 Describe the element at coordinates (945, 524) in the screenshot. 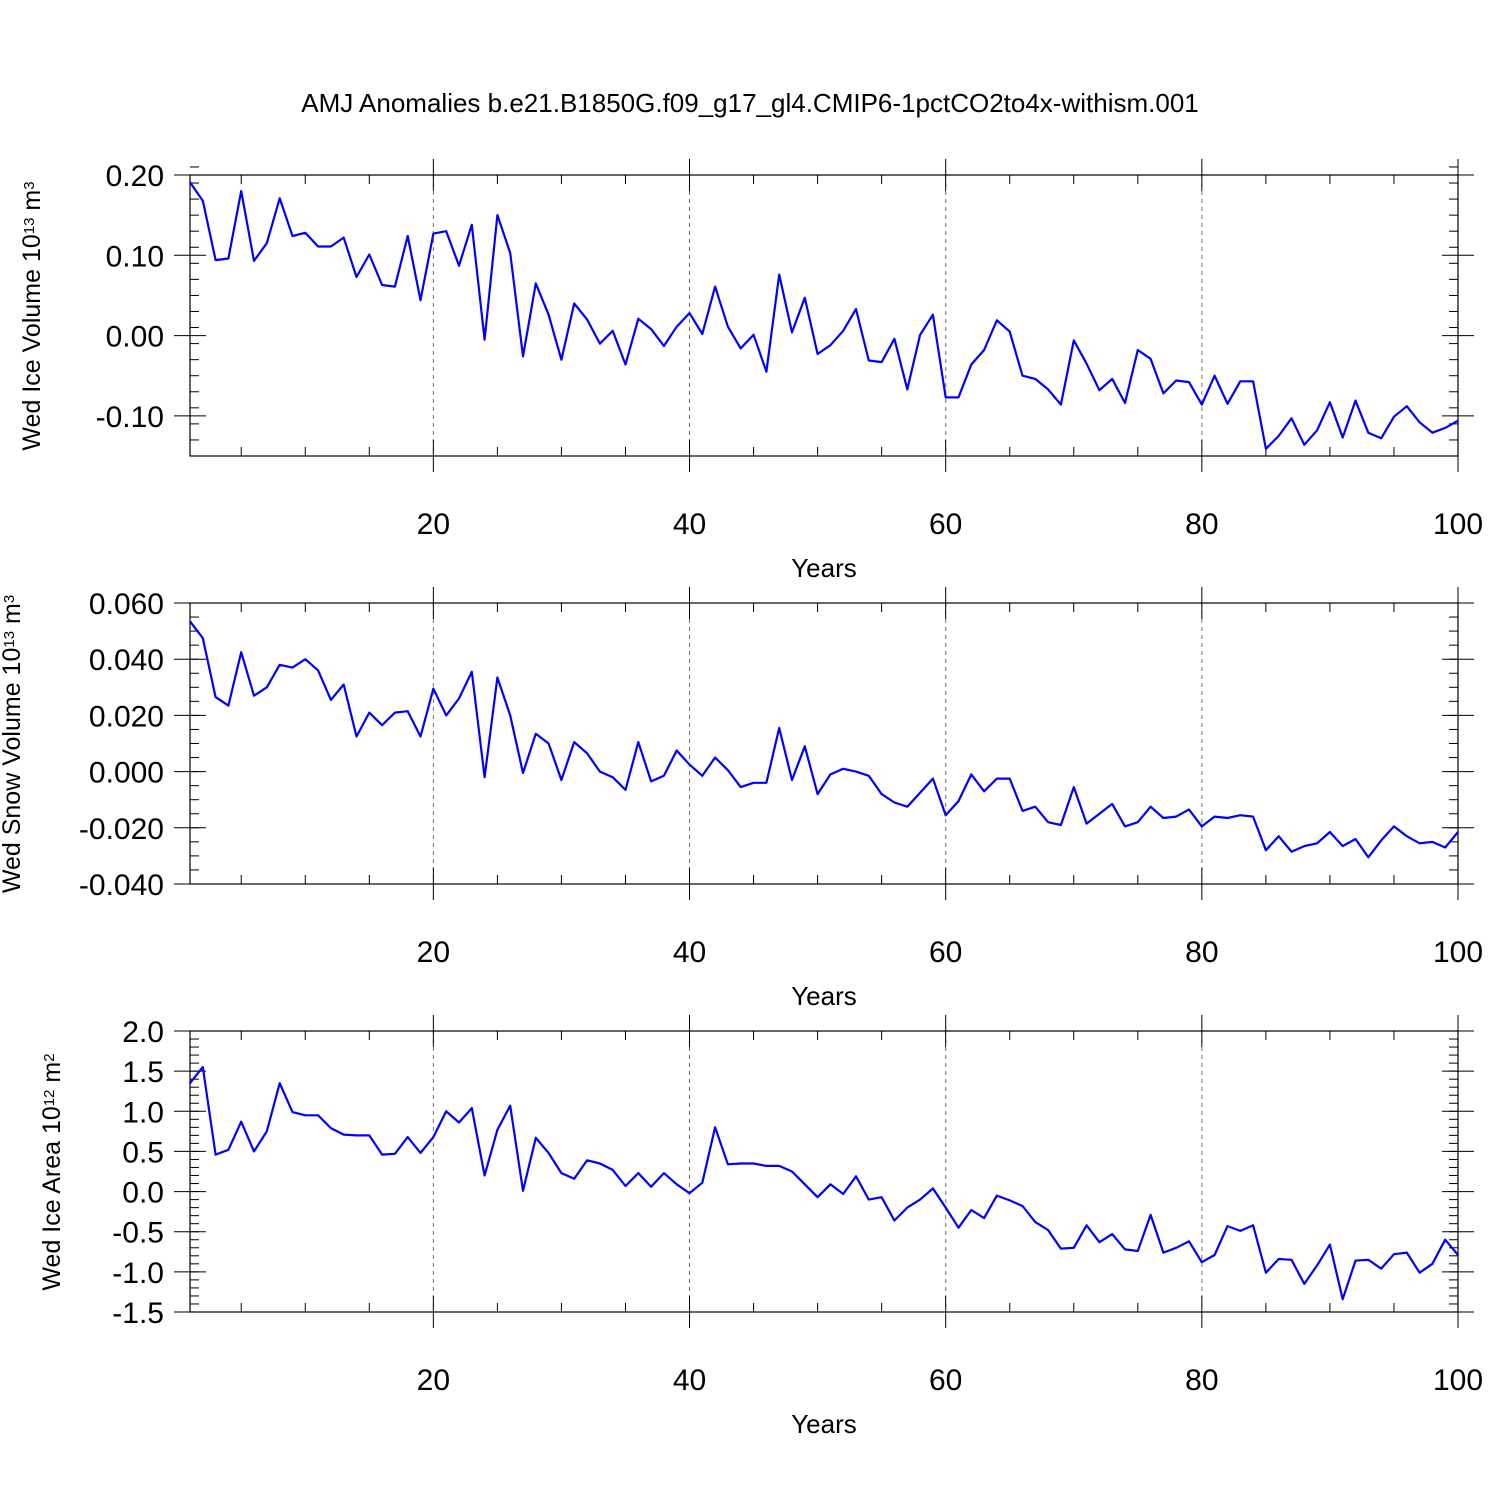

I see `x-tick-label: 60` at that location.